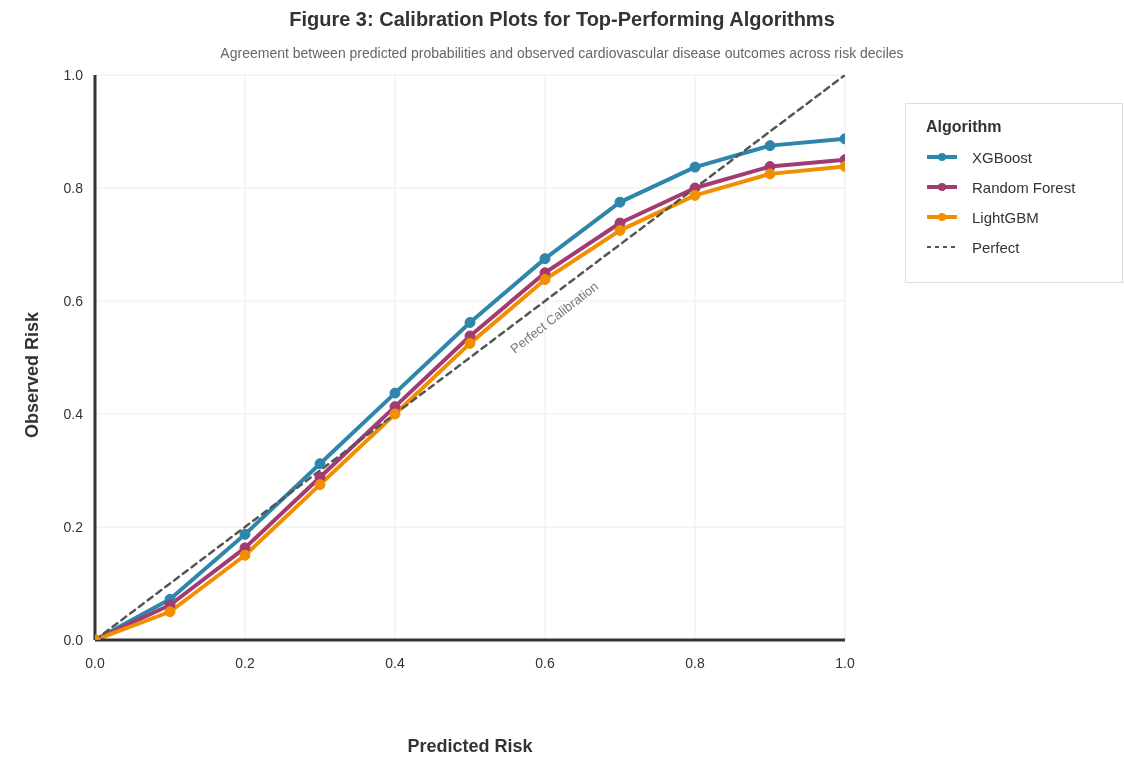 This screenshot has height=766, width=1124. Describe the element at coordinates (395, 662) in the screenshot. I see `x-tick-label: 0.4` at that location.